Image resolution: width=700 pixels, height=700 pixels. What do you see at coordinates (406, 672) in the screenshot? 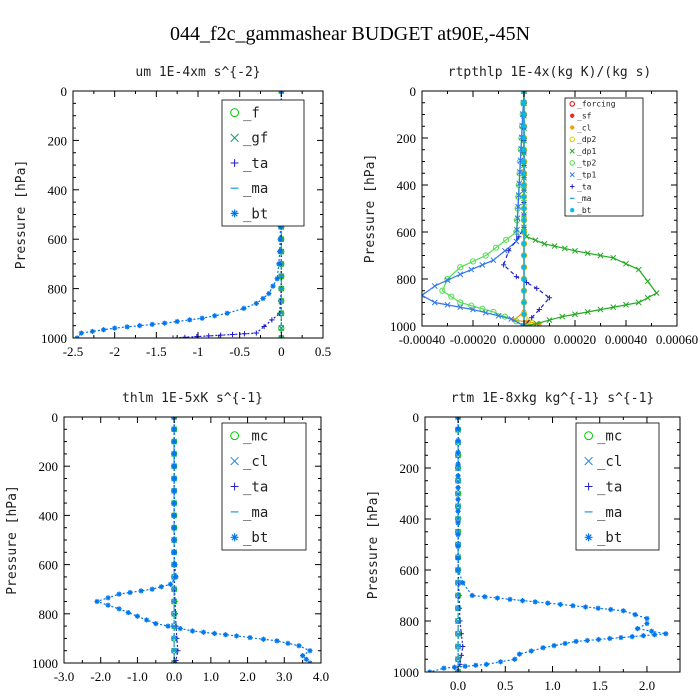
I see `y-tick-label: 1000` at bounding box center [406, 672].